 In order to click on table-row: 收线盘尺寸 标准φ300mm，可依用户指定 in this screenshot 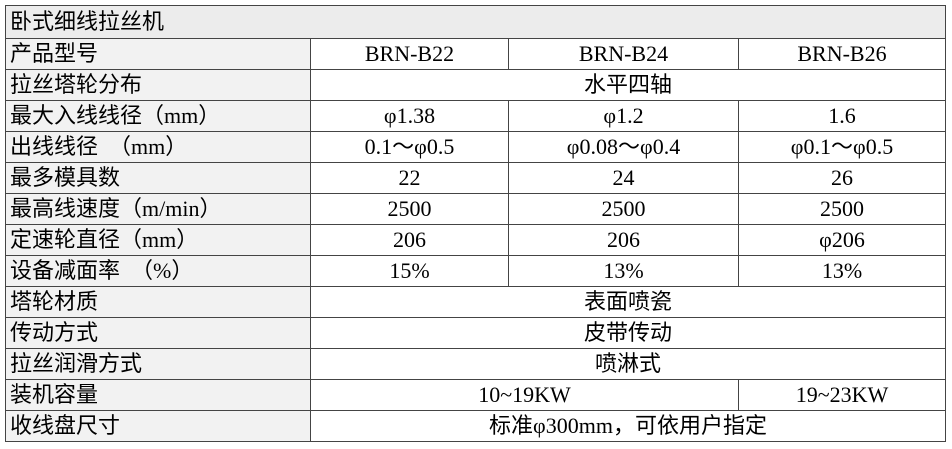, I will do `click(476, 426)`.